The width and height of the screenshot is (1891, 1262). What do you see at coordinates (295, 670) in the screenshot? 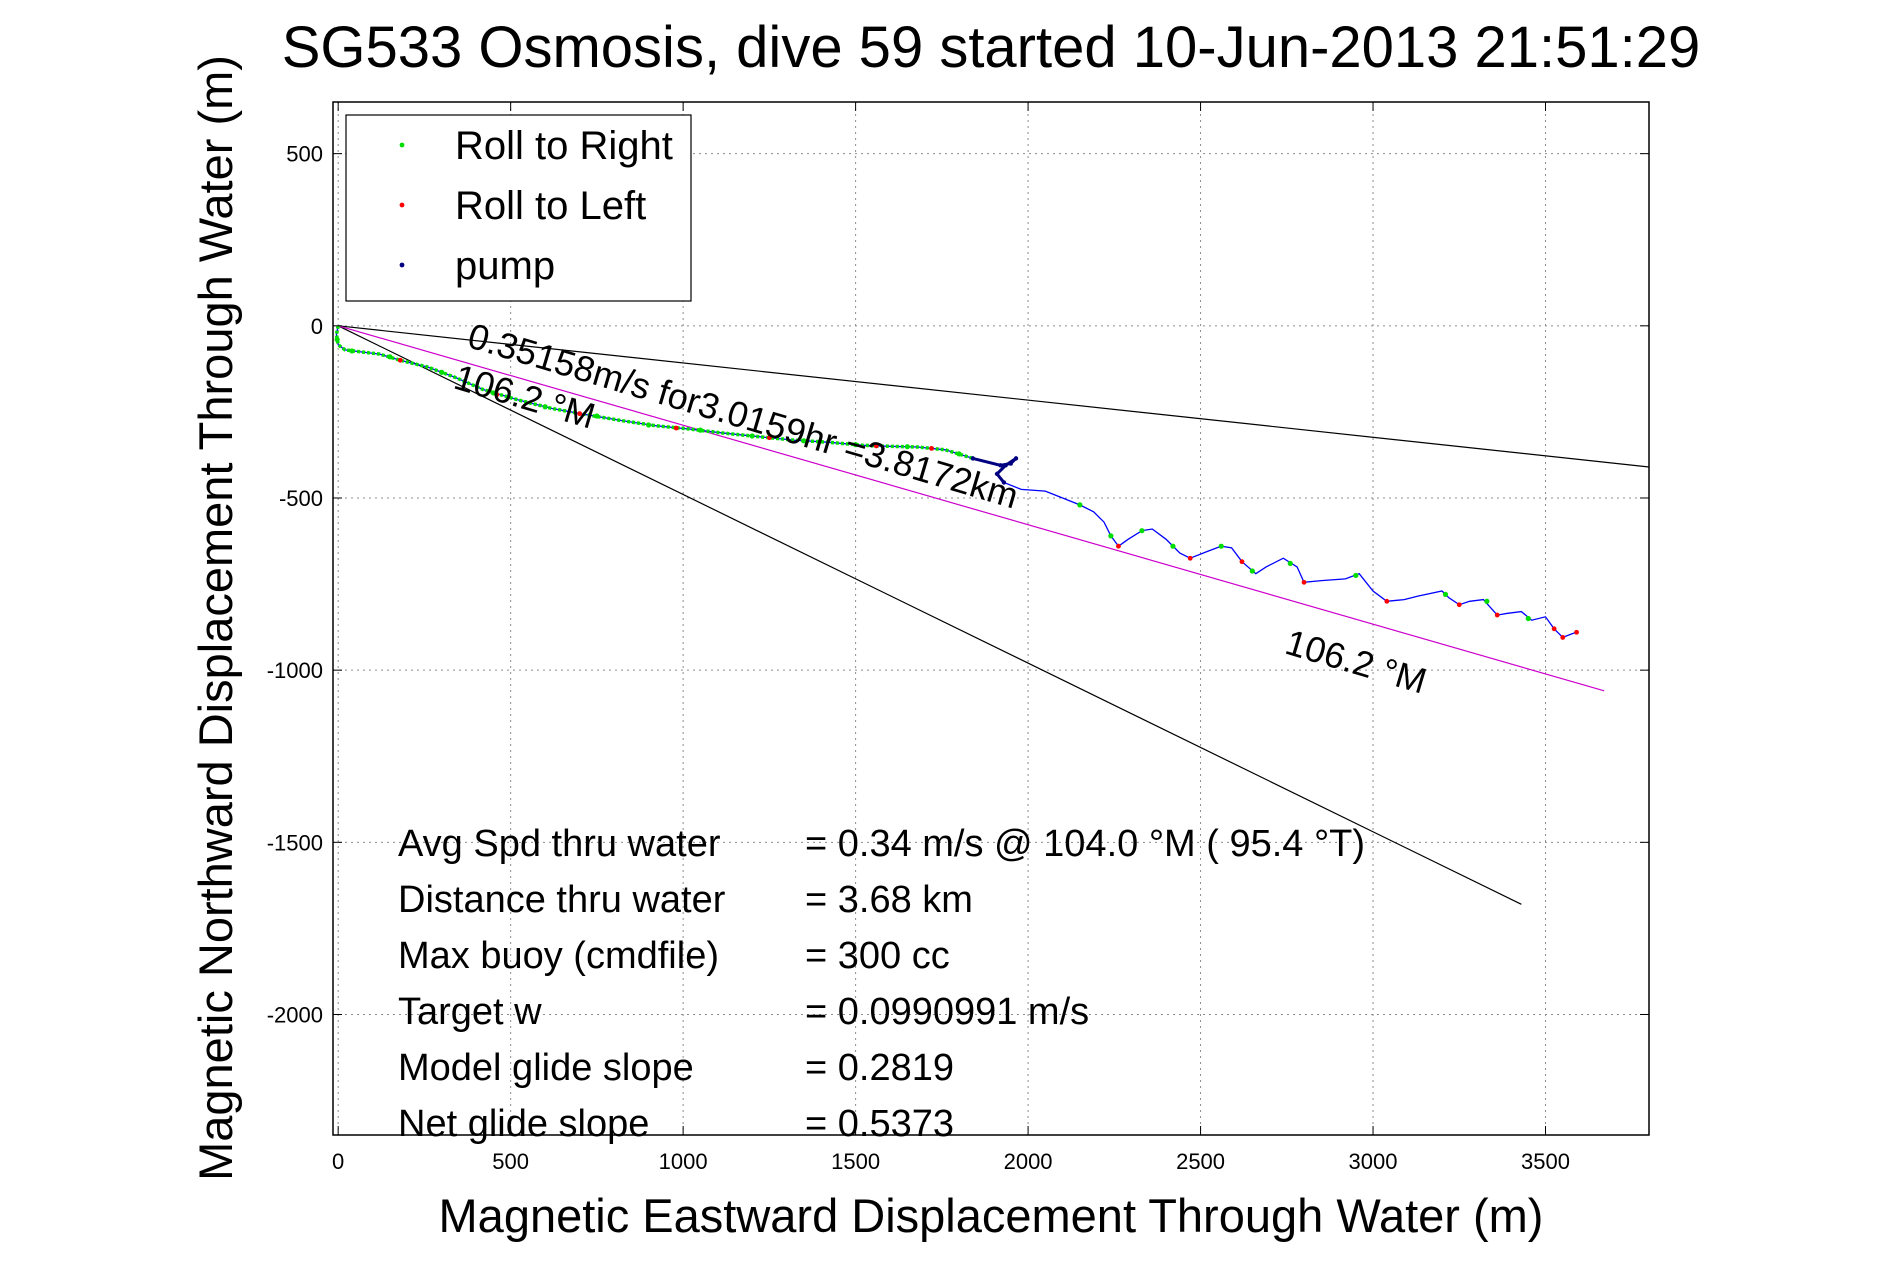
I see `y-tick-label: -1000` at bounding box center [295, 670].